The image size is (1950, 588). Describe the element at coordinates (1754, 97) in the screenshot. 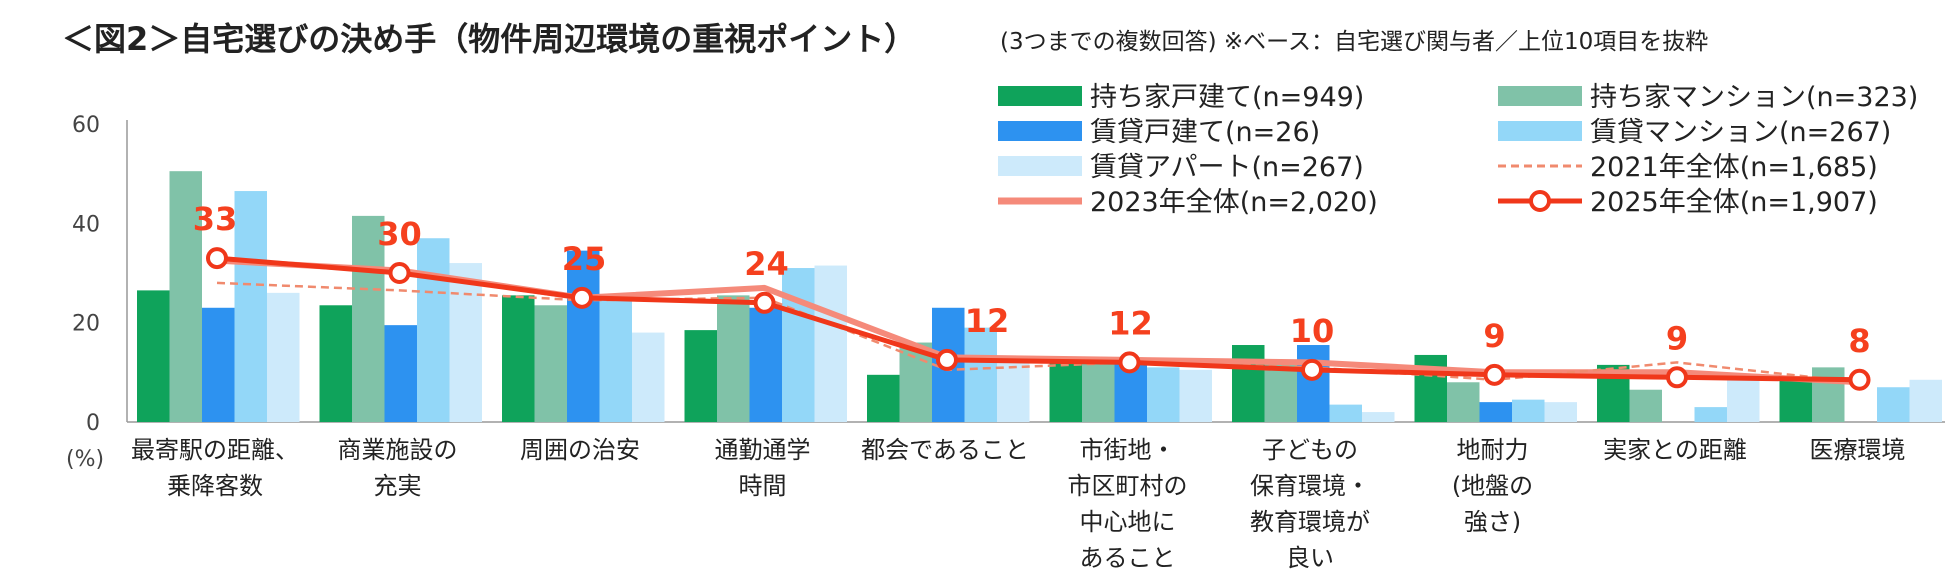

I see `legend-label-2: 持ち家マンション(n=323)` at that location.